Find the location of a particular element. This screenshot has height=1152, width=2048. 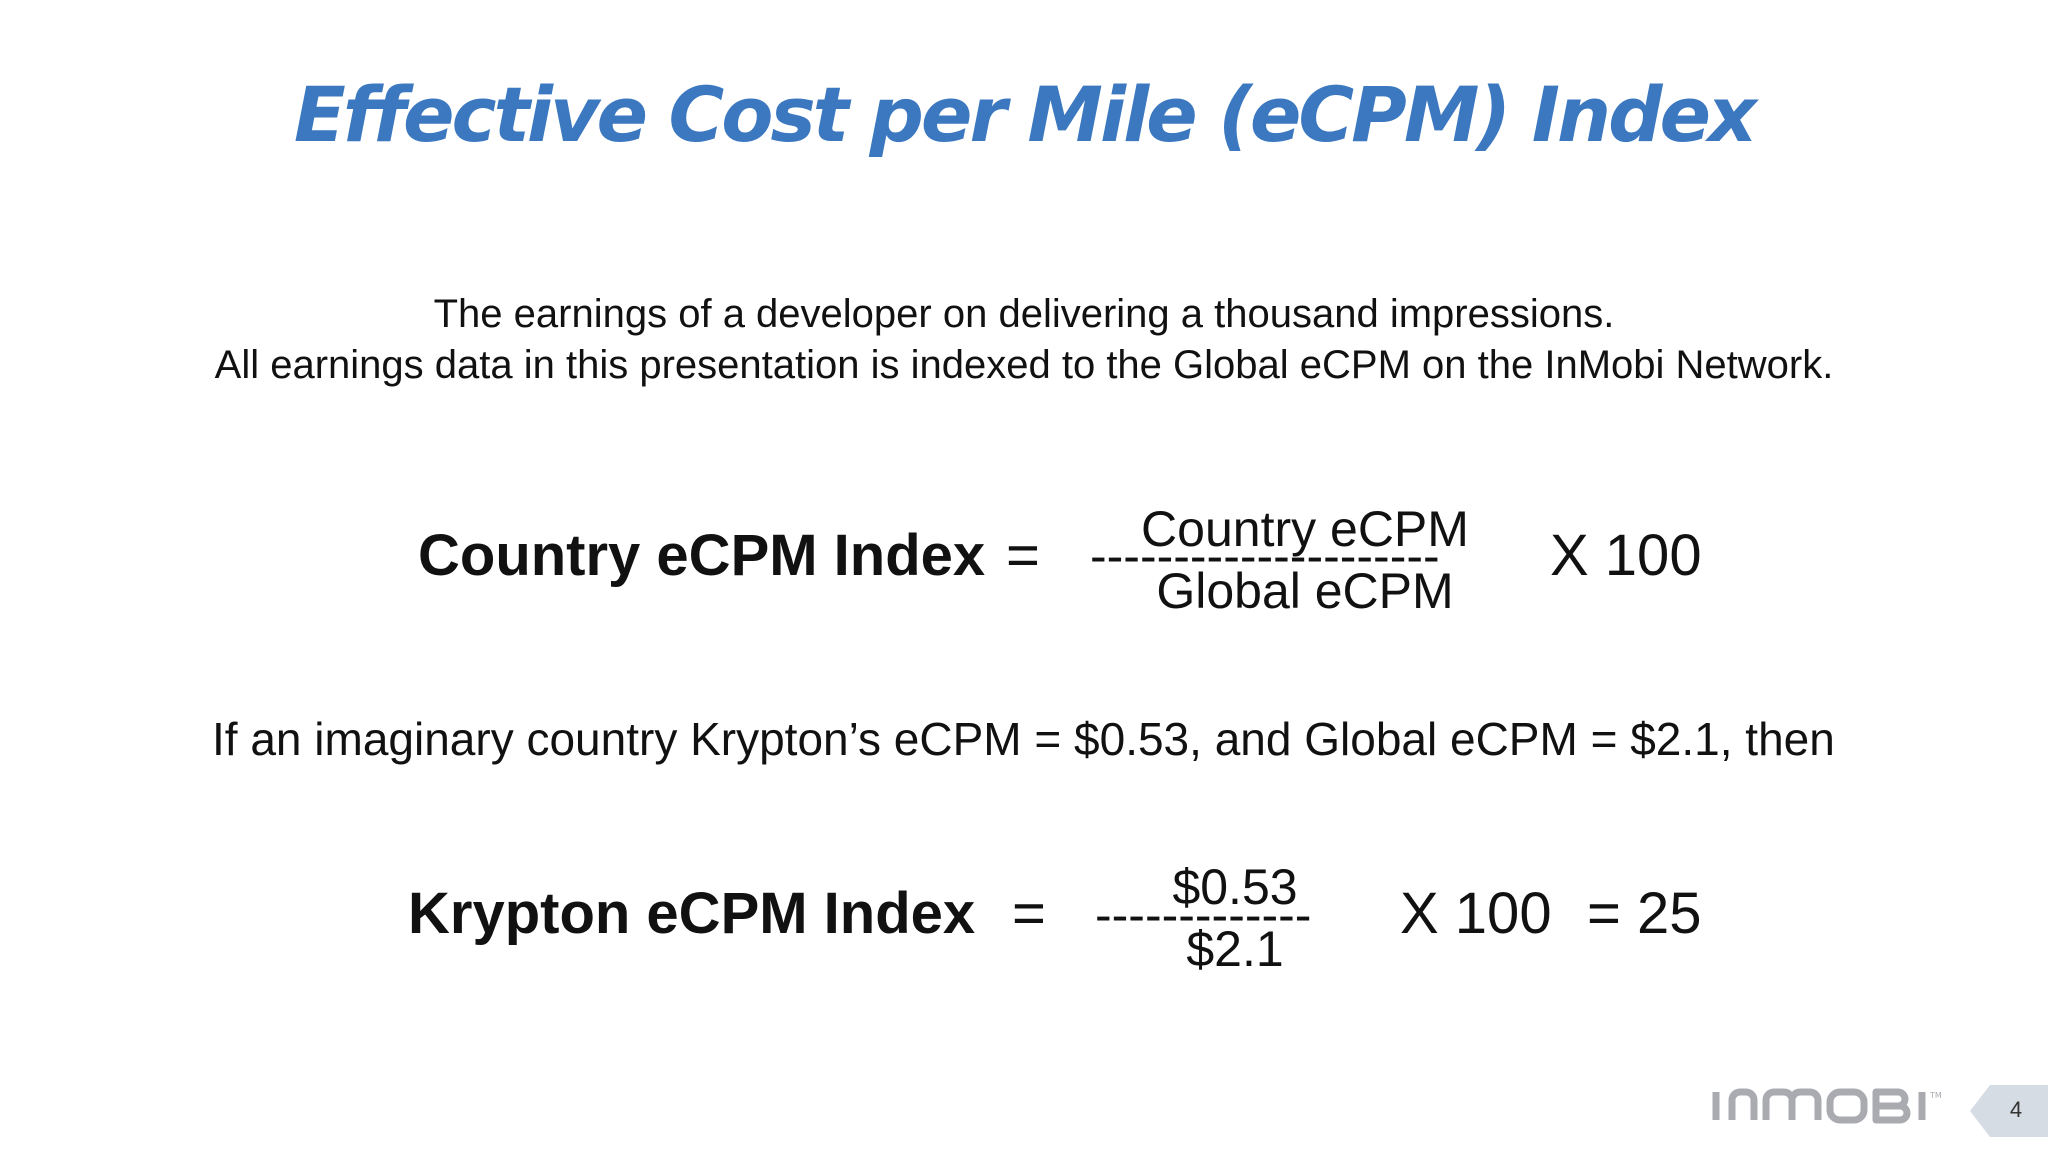

krypton-formula-multiplier: X 100 is located at coordinates (1476, 913).